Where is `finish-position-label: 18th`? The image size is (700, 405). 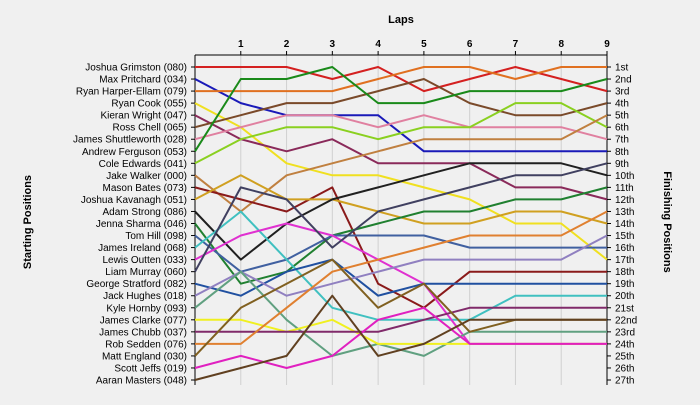
finish-position-label: 18th is located at coordinates (624, 272).